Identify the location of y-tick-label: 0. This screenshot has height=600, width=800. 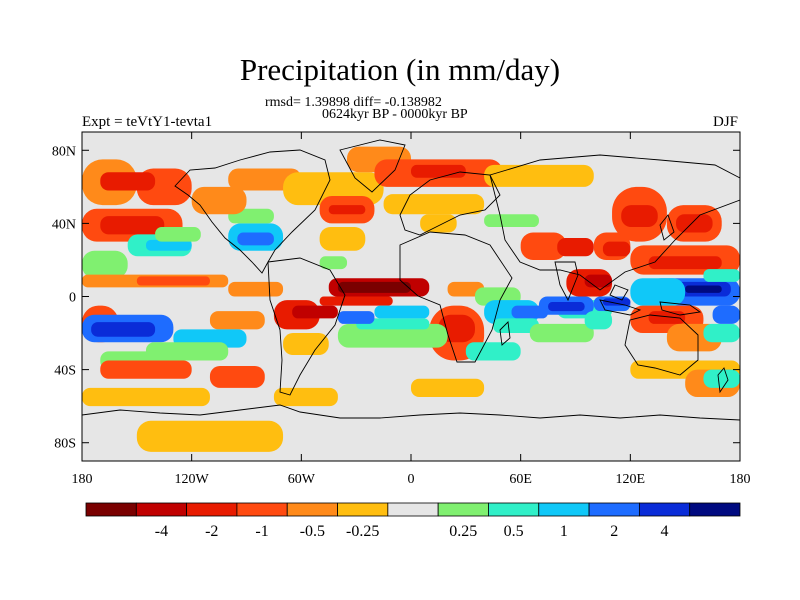
(72, 298).